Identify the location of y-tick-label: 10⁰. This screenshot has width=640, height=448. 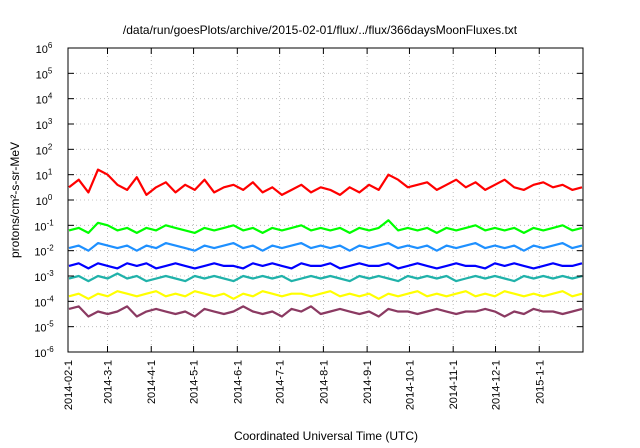
(44, 200).